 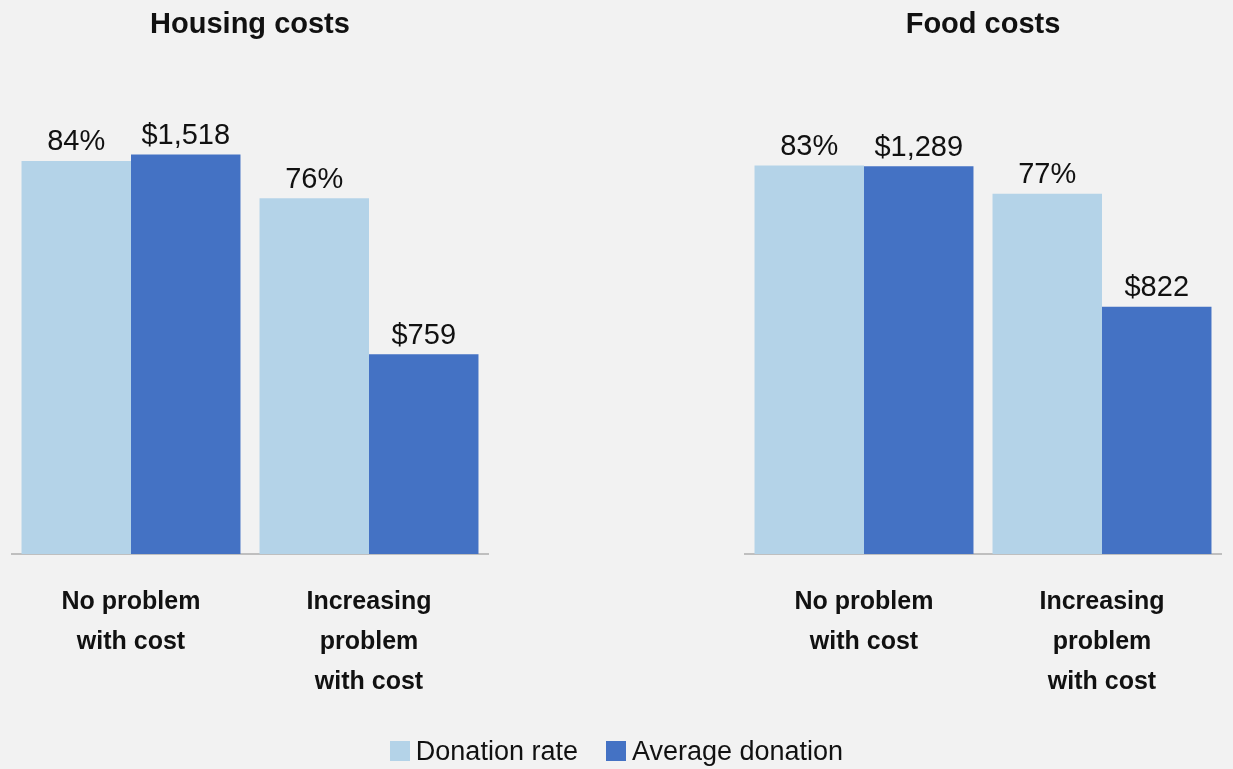 What do you see at coordinates (737, 751) in the screenshot?
I see `legend-label: Average donation` at bounding box center [737, 751].